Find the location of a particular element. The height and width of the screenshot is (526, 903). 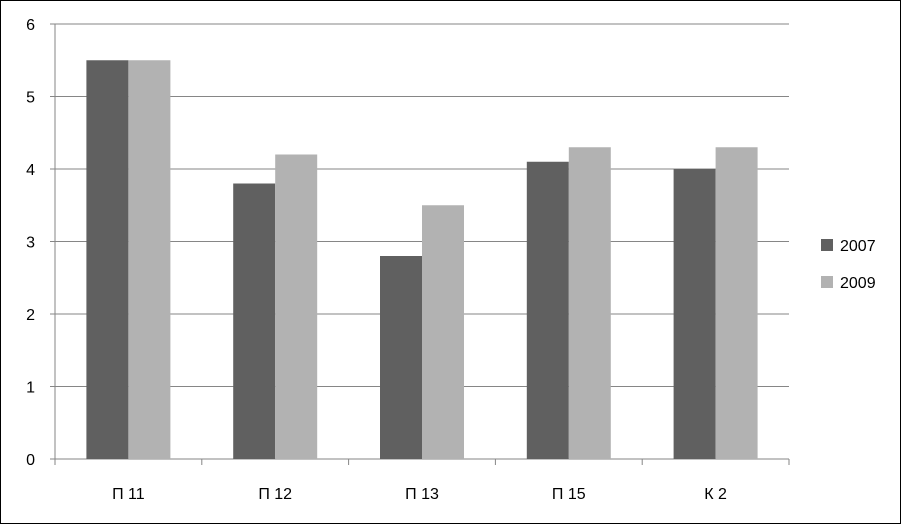

y-tick-label: 6 is located at coordinates (30, 25).